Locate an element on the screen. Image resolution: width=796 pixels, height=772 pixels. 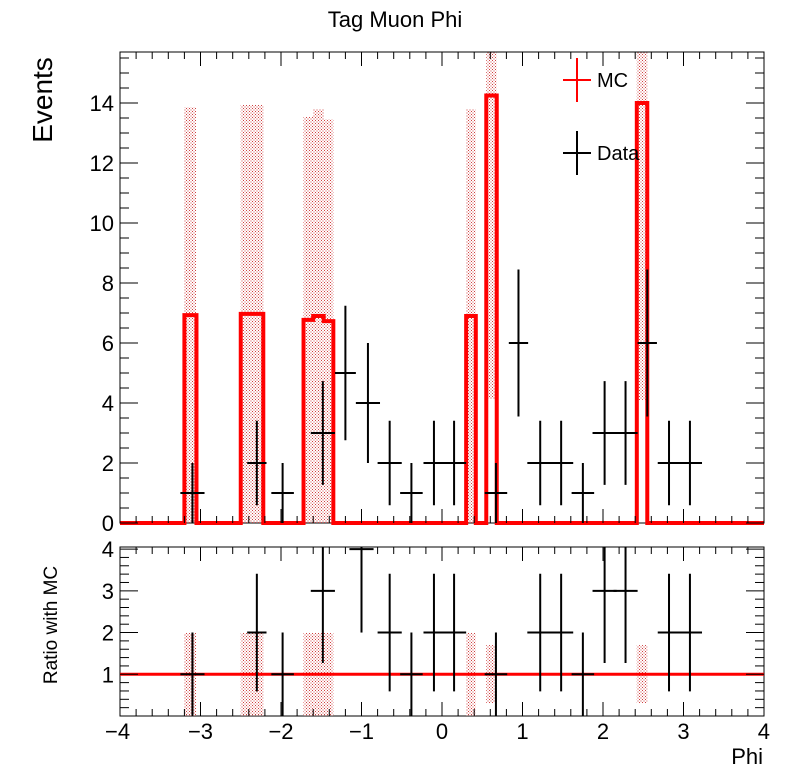
x-tick-label: 1 is located at coordinates (522, 731).